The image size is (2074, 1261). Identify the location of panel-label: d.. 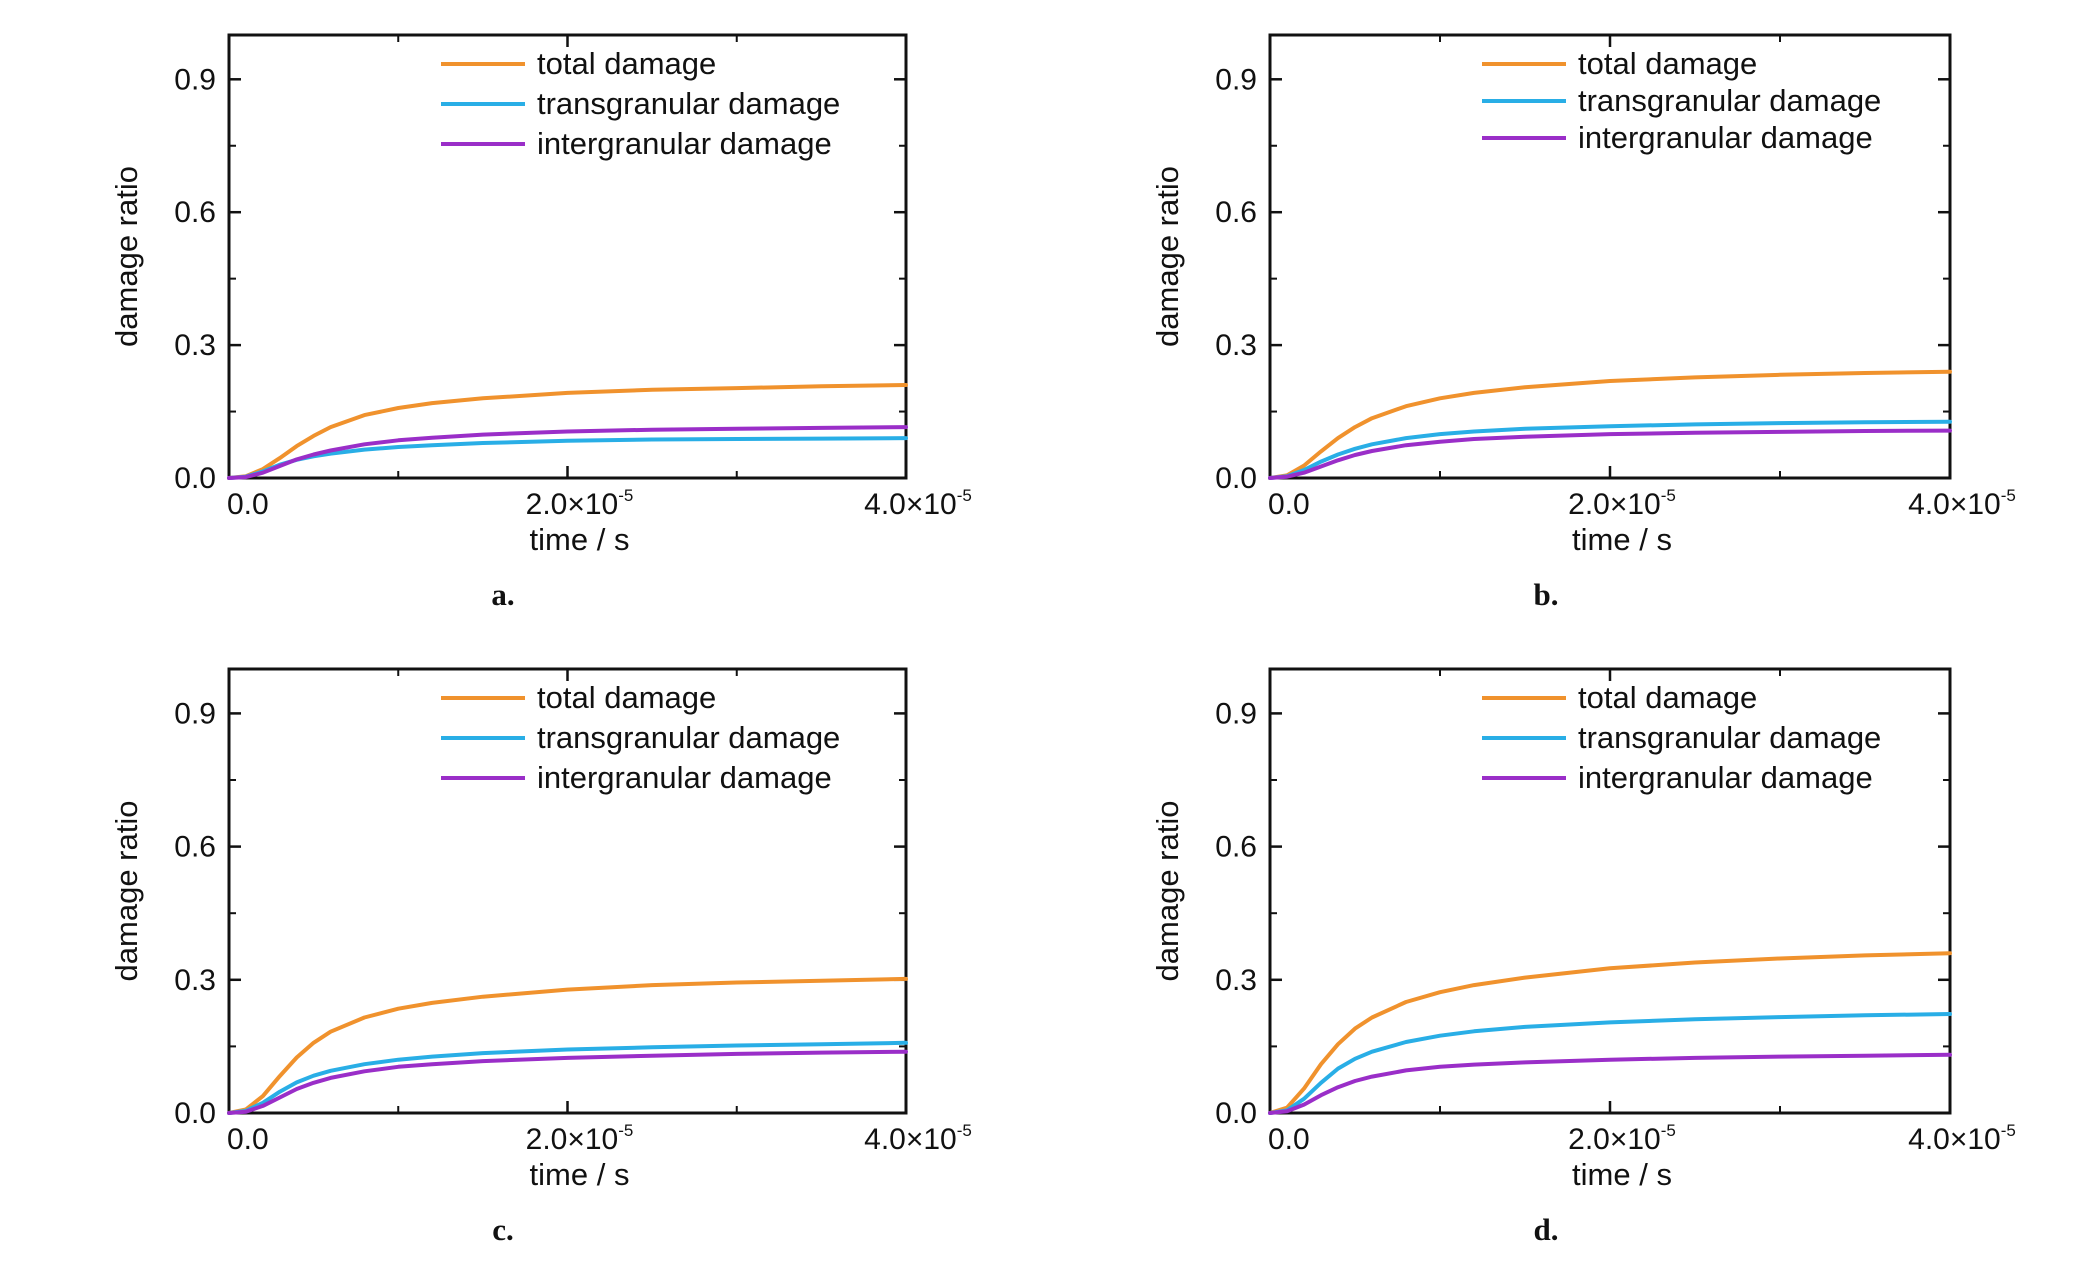
(1546, 1229).